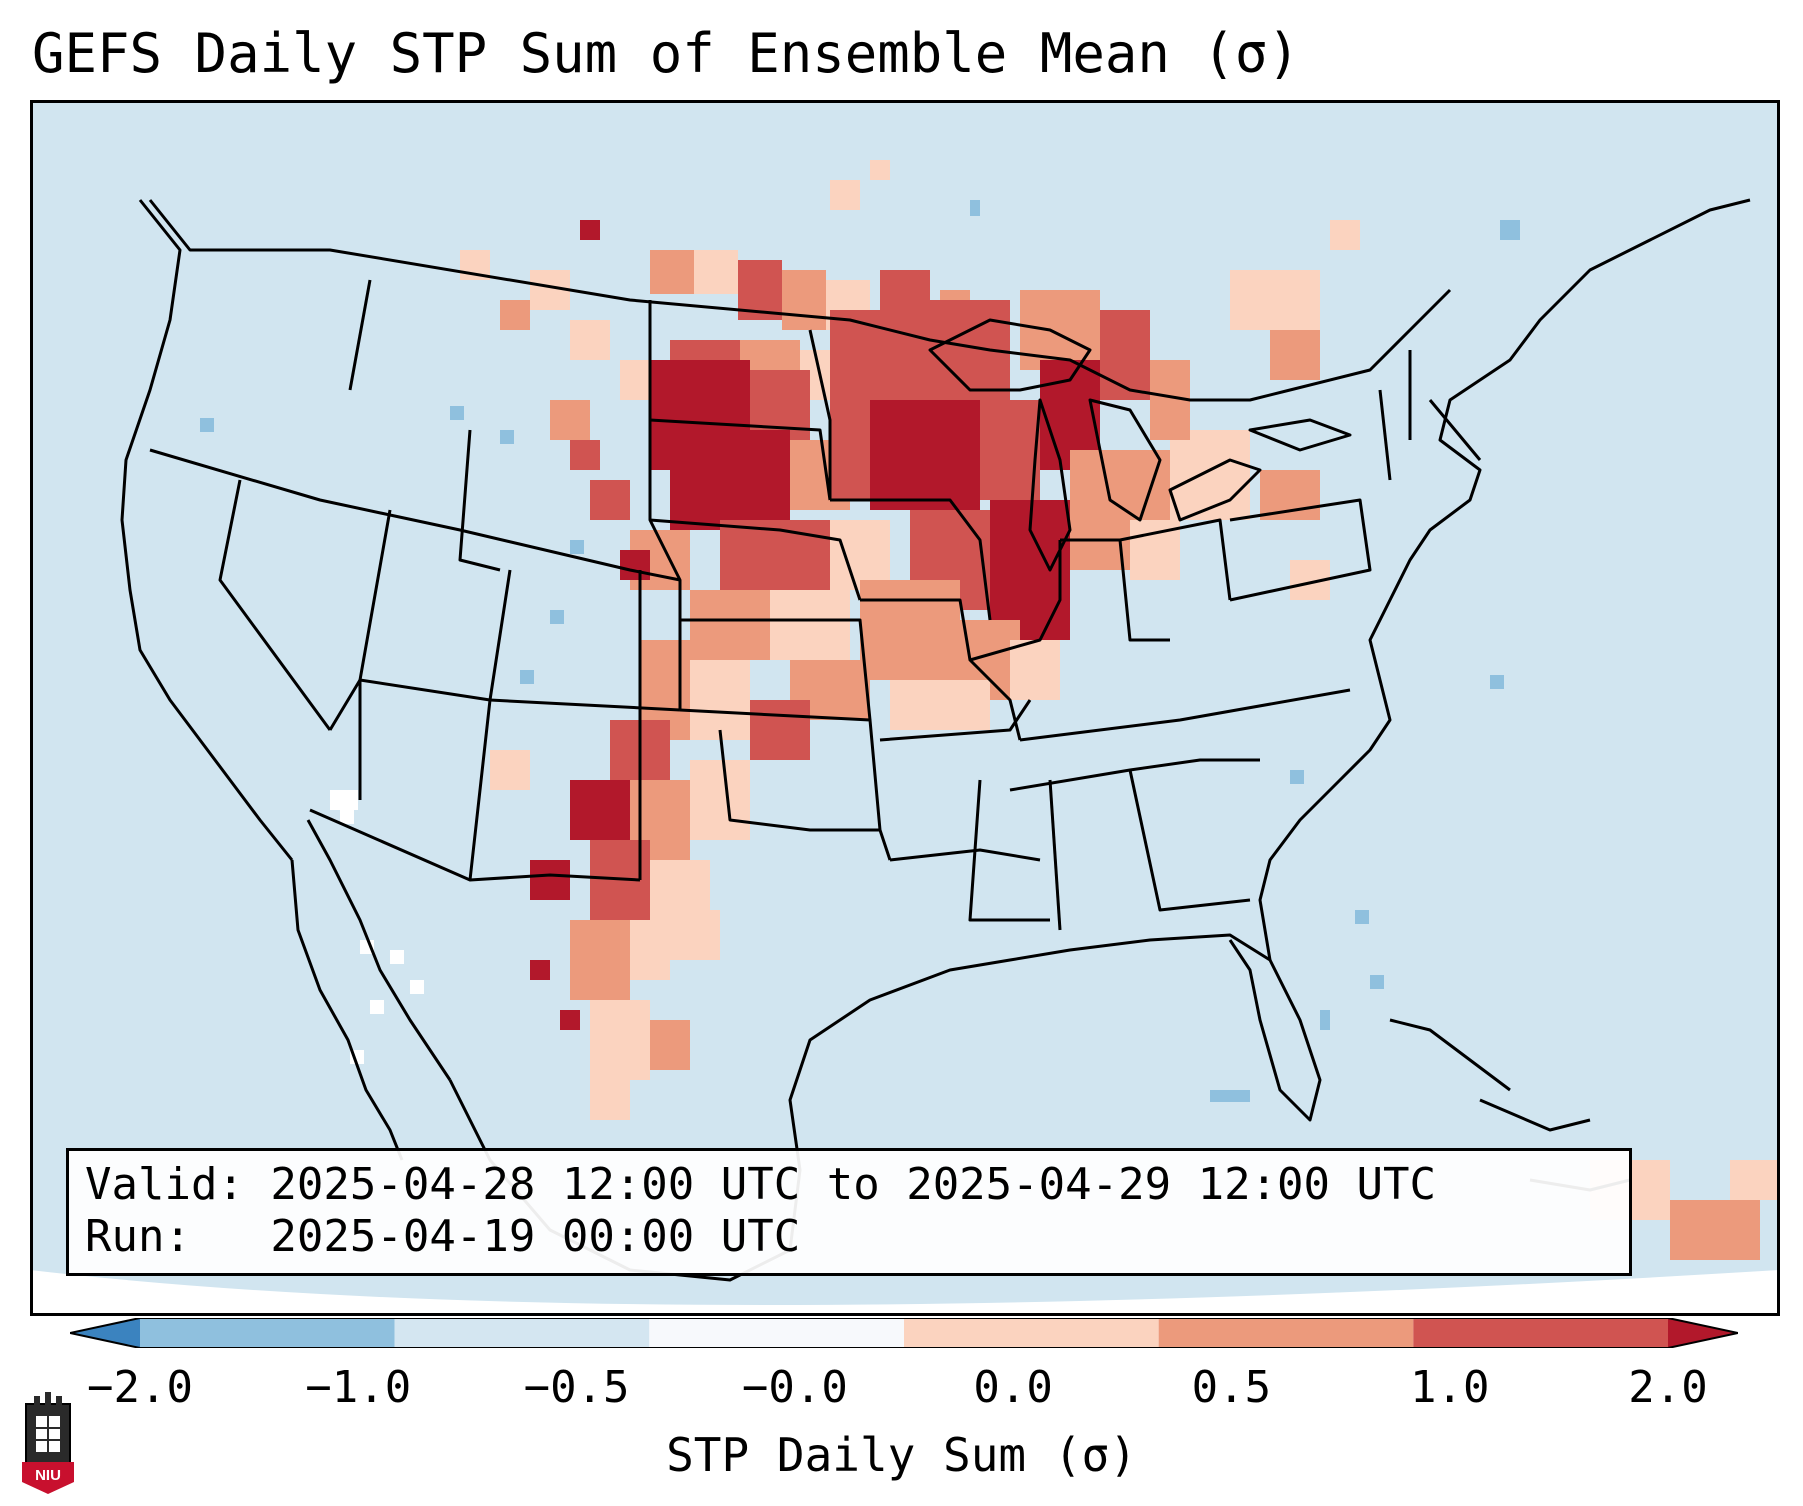 This screenshot has height=1506, width=1803. What do you see at coordinates (105, 1333) in the screenshot?
I see `colorbar-extend-low` at bounding box center [105, 1333].